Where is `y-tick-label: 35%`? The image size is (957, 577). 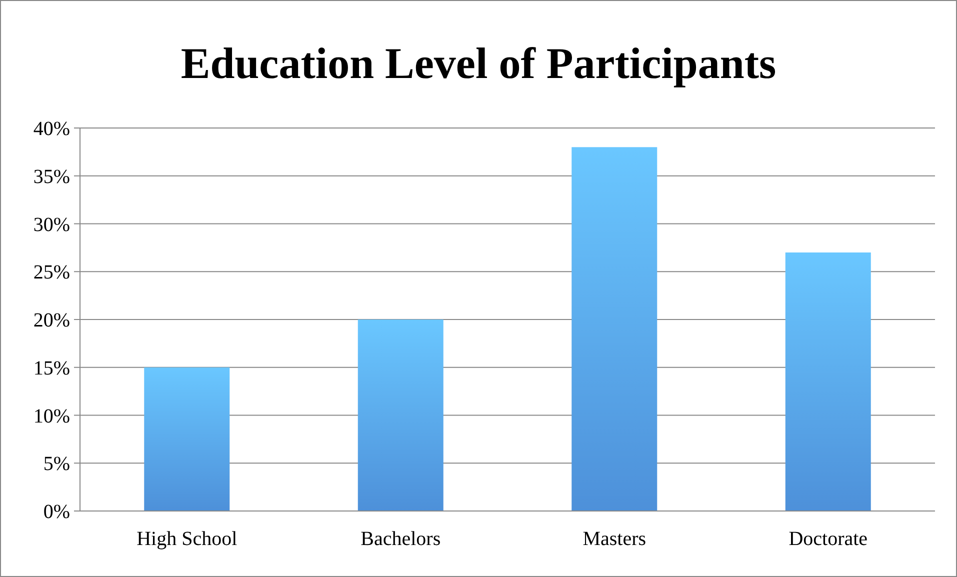
y-tick-label: 35% is located at coordinates (51, 177).